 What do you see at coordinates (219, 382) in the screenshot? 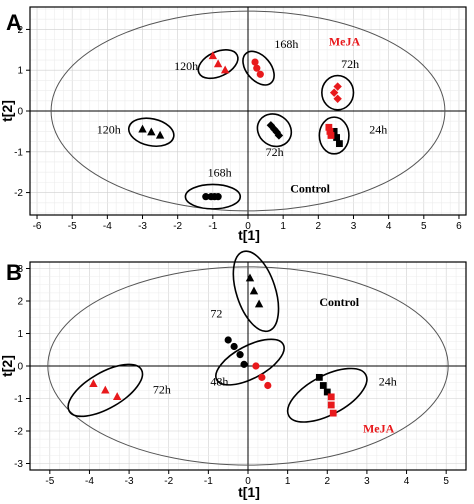
I see `annotation-label: 48h` at bounding box center [219, 382].